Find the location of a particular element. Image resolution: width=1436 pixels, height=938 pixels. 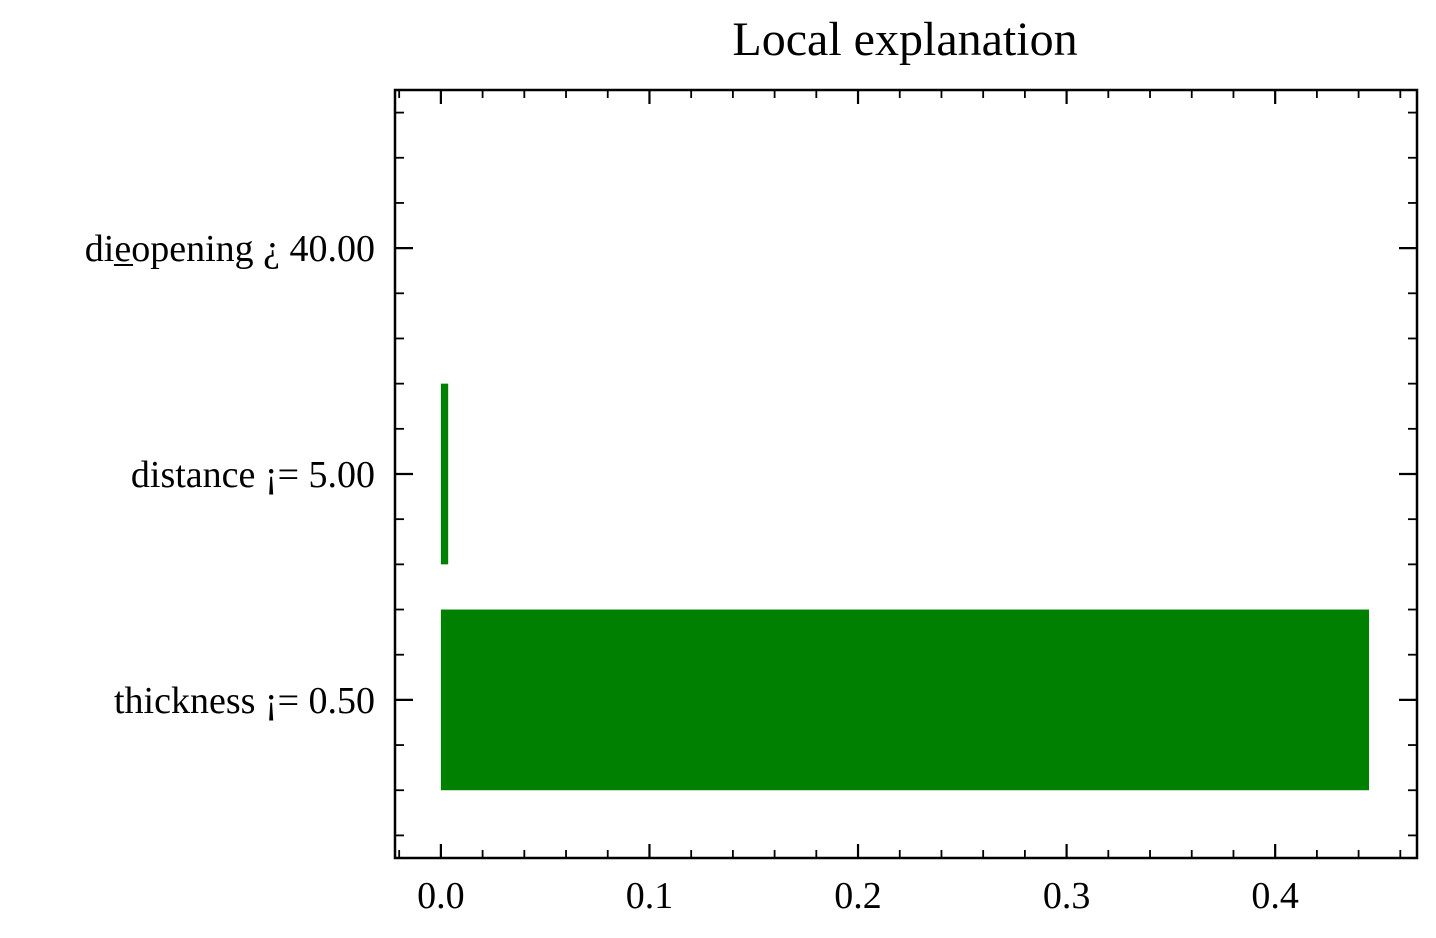

x-tick-label: 0.0 is located at coordinates (441, 896).